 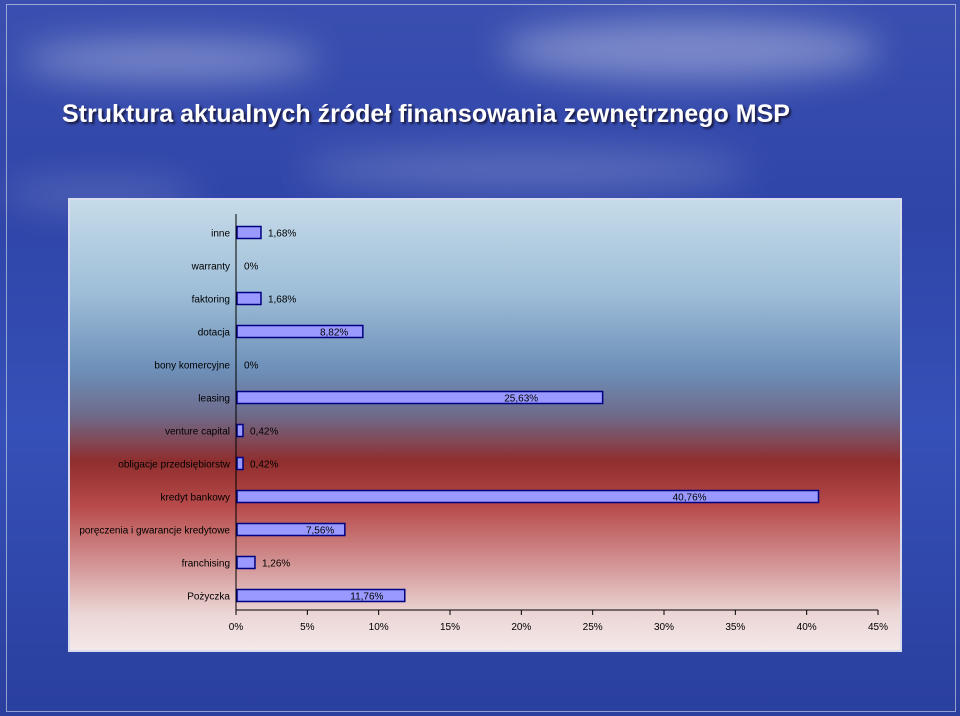 I want to click on data-label: 40,76%, so click(x=690, y=498).